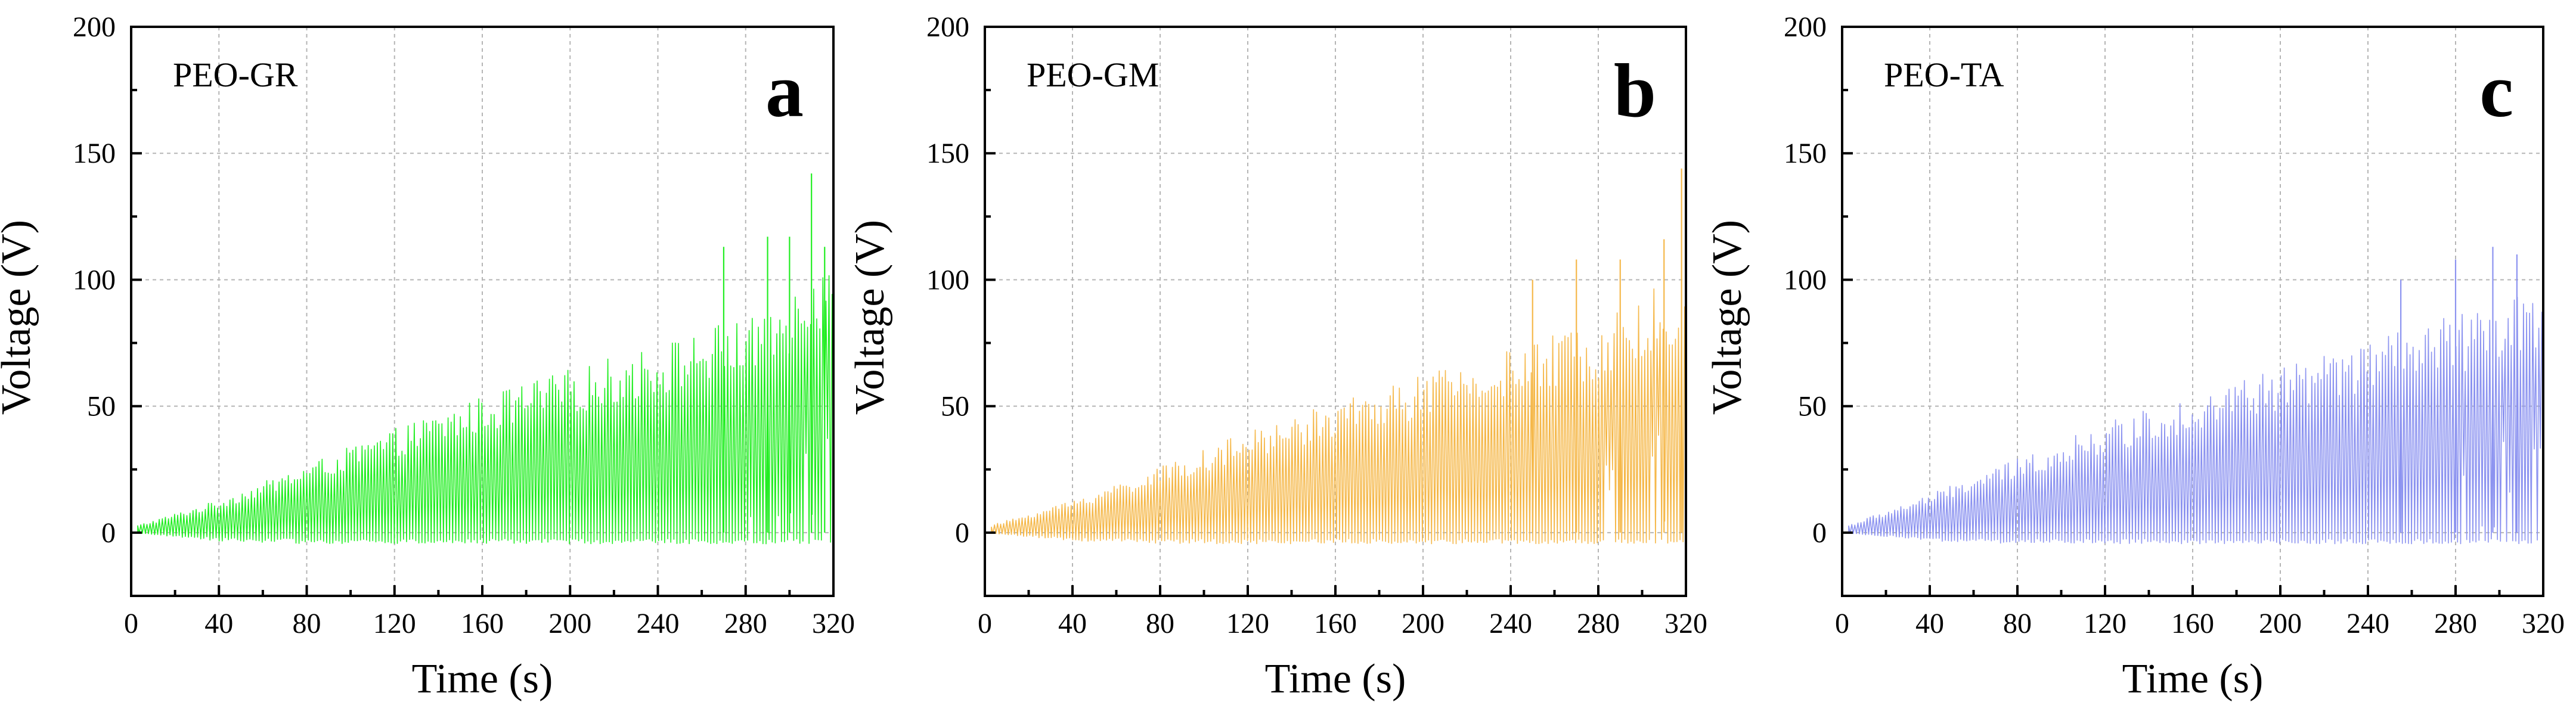 The image size is (2576, 724). What do you see at coordinates (1635, 90) in the screenshot?
I see `panel-letter: b` at bounding box center [1635, 90].